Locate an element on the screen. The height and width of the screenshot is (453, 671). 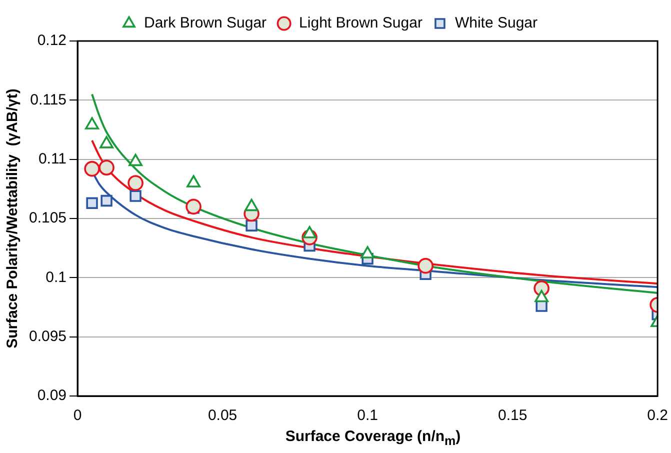
y-tick-label: 0.09 is located at coordinates (52, 395).